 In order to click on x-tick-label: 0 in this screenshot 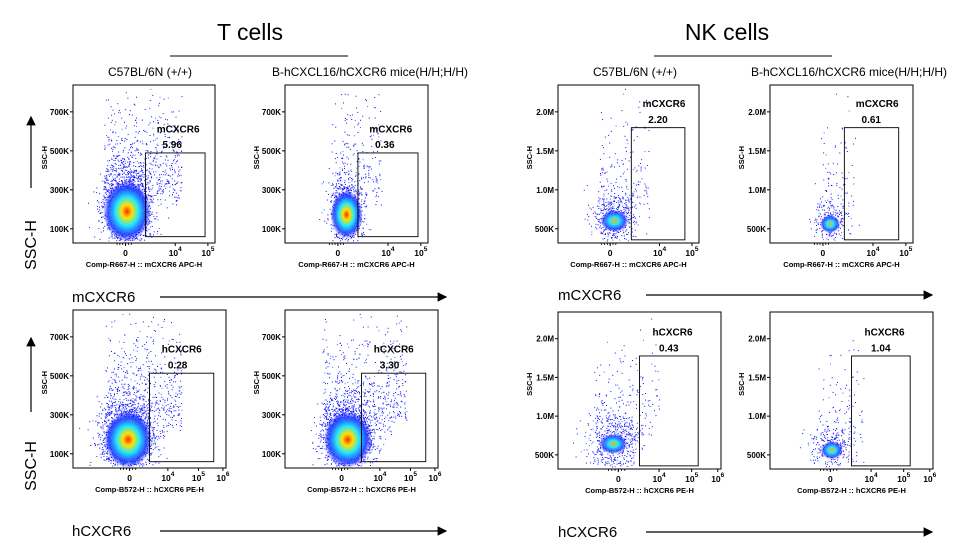, I will do `click(125, 253)`.